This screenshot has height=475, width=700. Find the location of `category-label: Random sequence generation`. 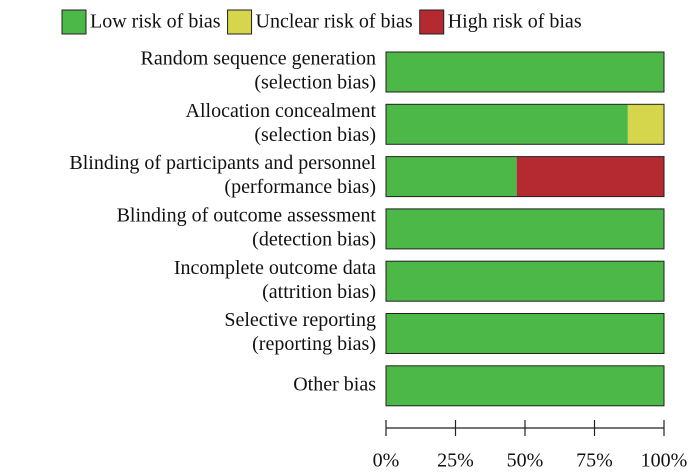

category-label: Random sequence generation is located at coordinates (258, 59).